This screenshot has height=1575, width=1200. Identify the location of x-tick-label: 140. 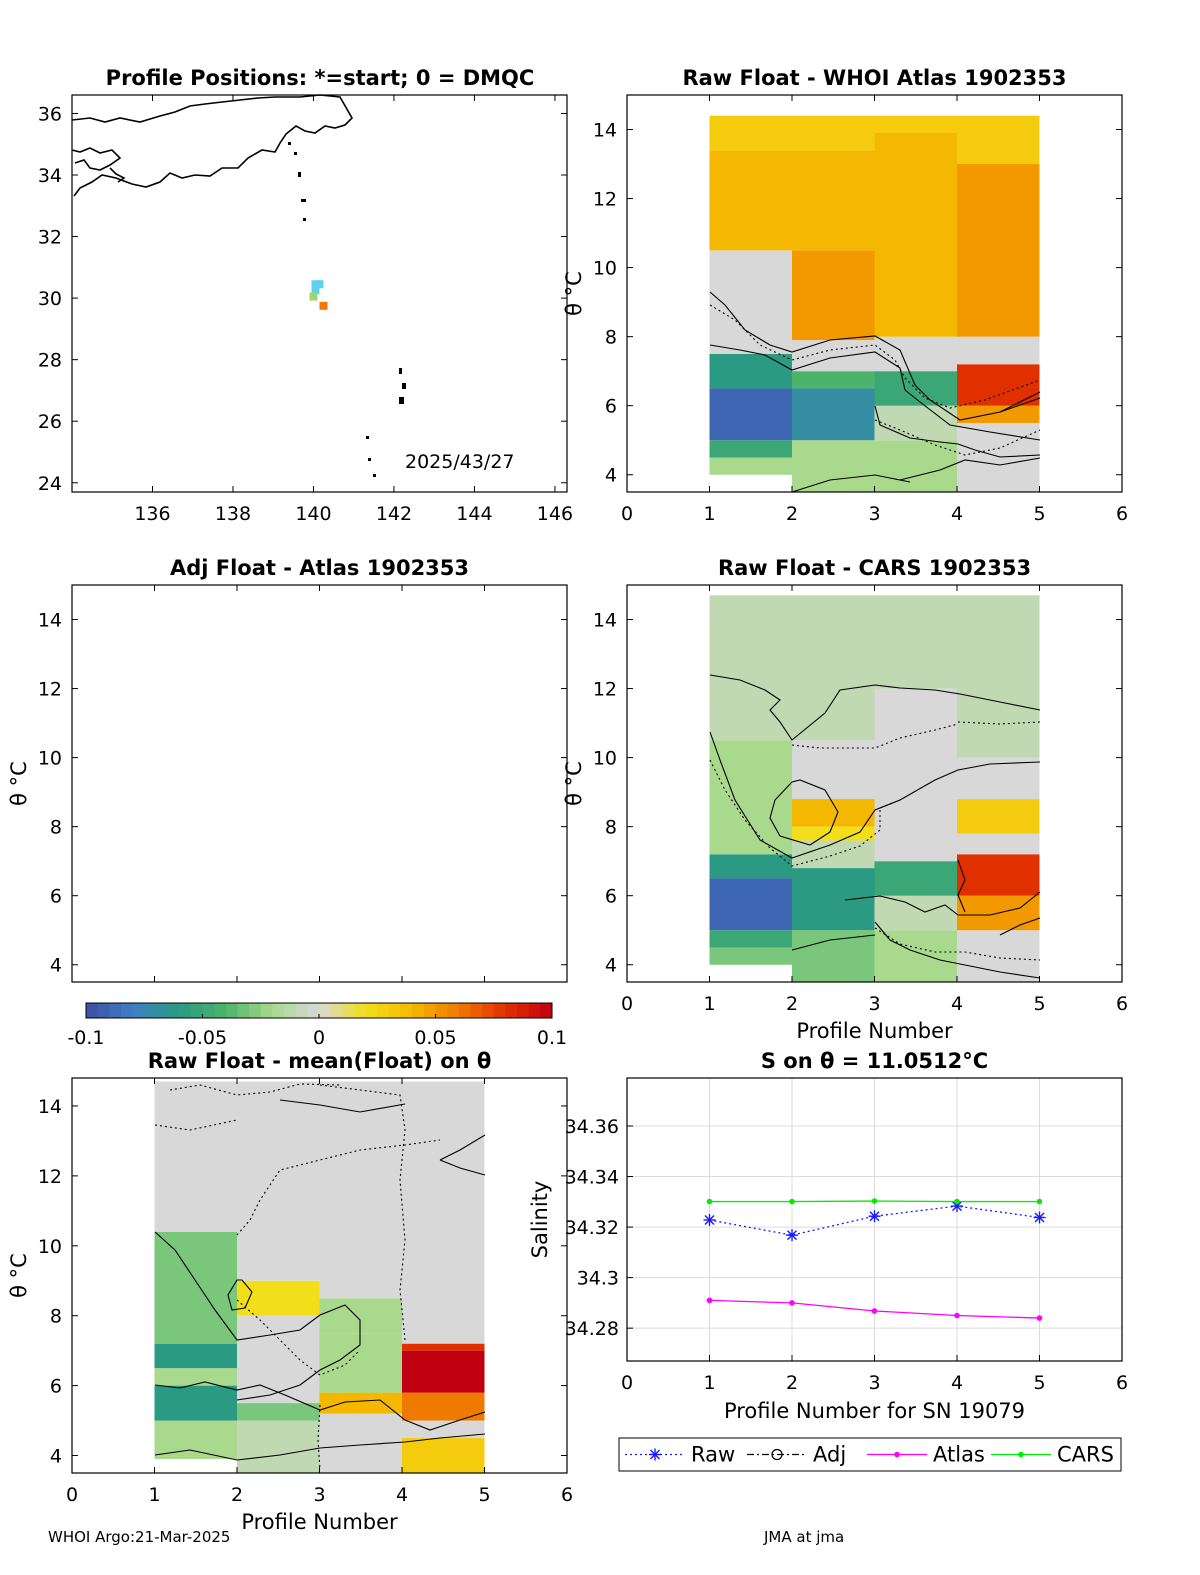
(313, 514).